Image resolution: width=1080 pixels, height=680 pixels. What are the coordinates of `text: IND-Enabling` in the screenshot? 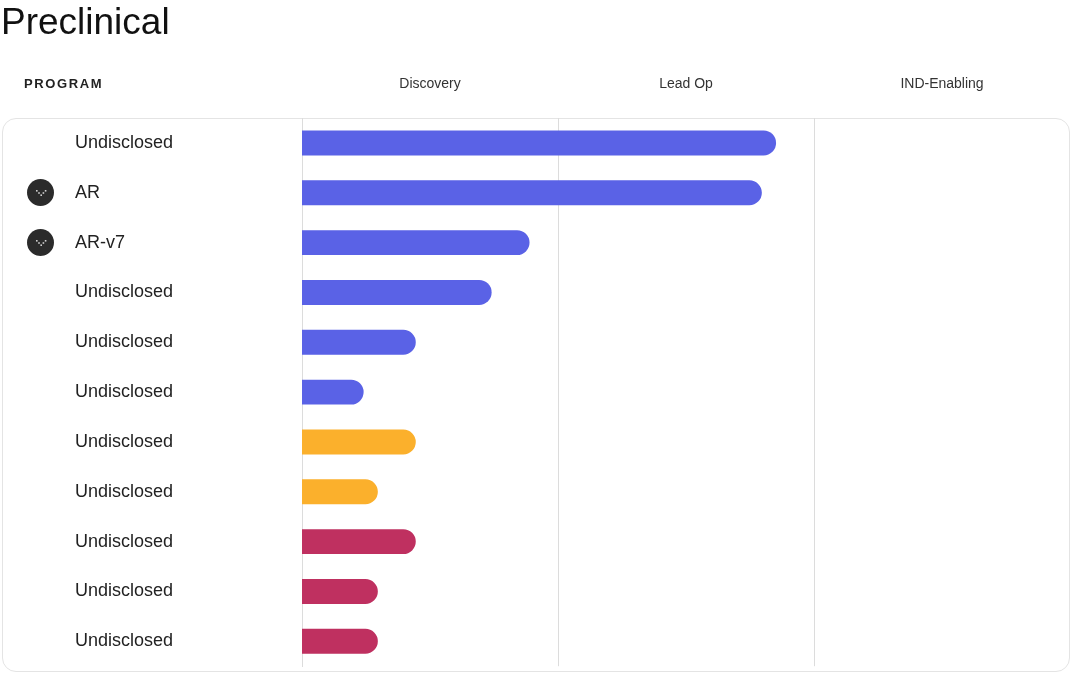 It's located at (942, 82).